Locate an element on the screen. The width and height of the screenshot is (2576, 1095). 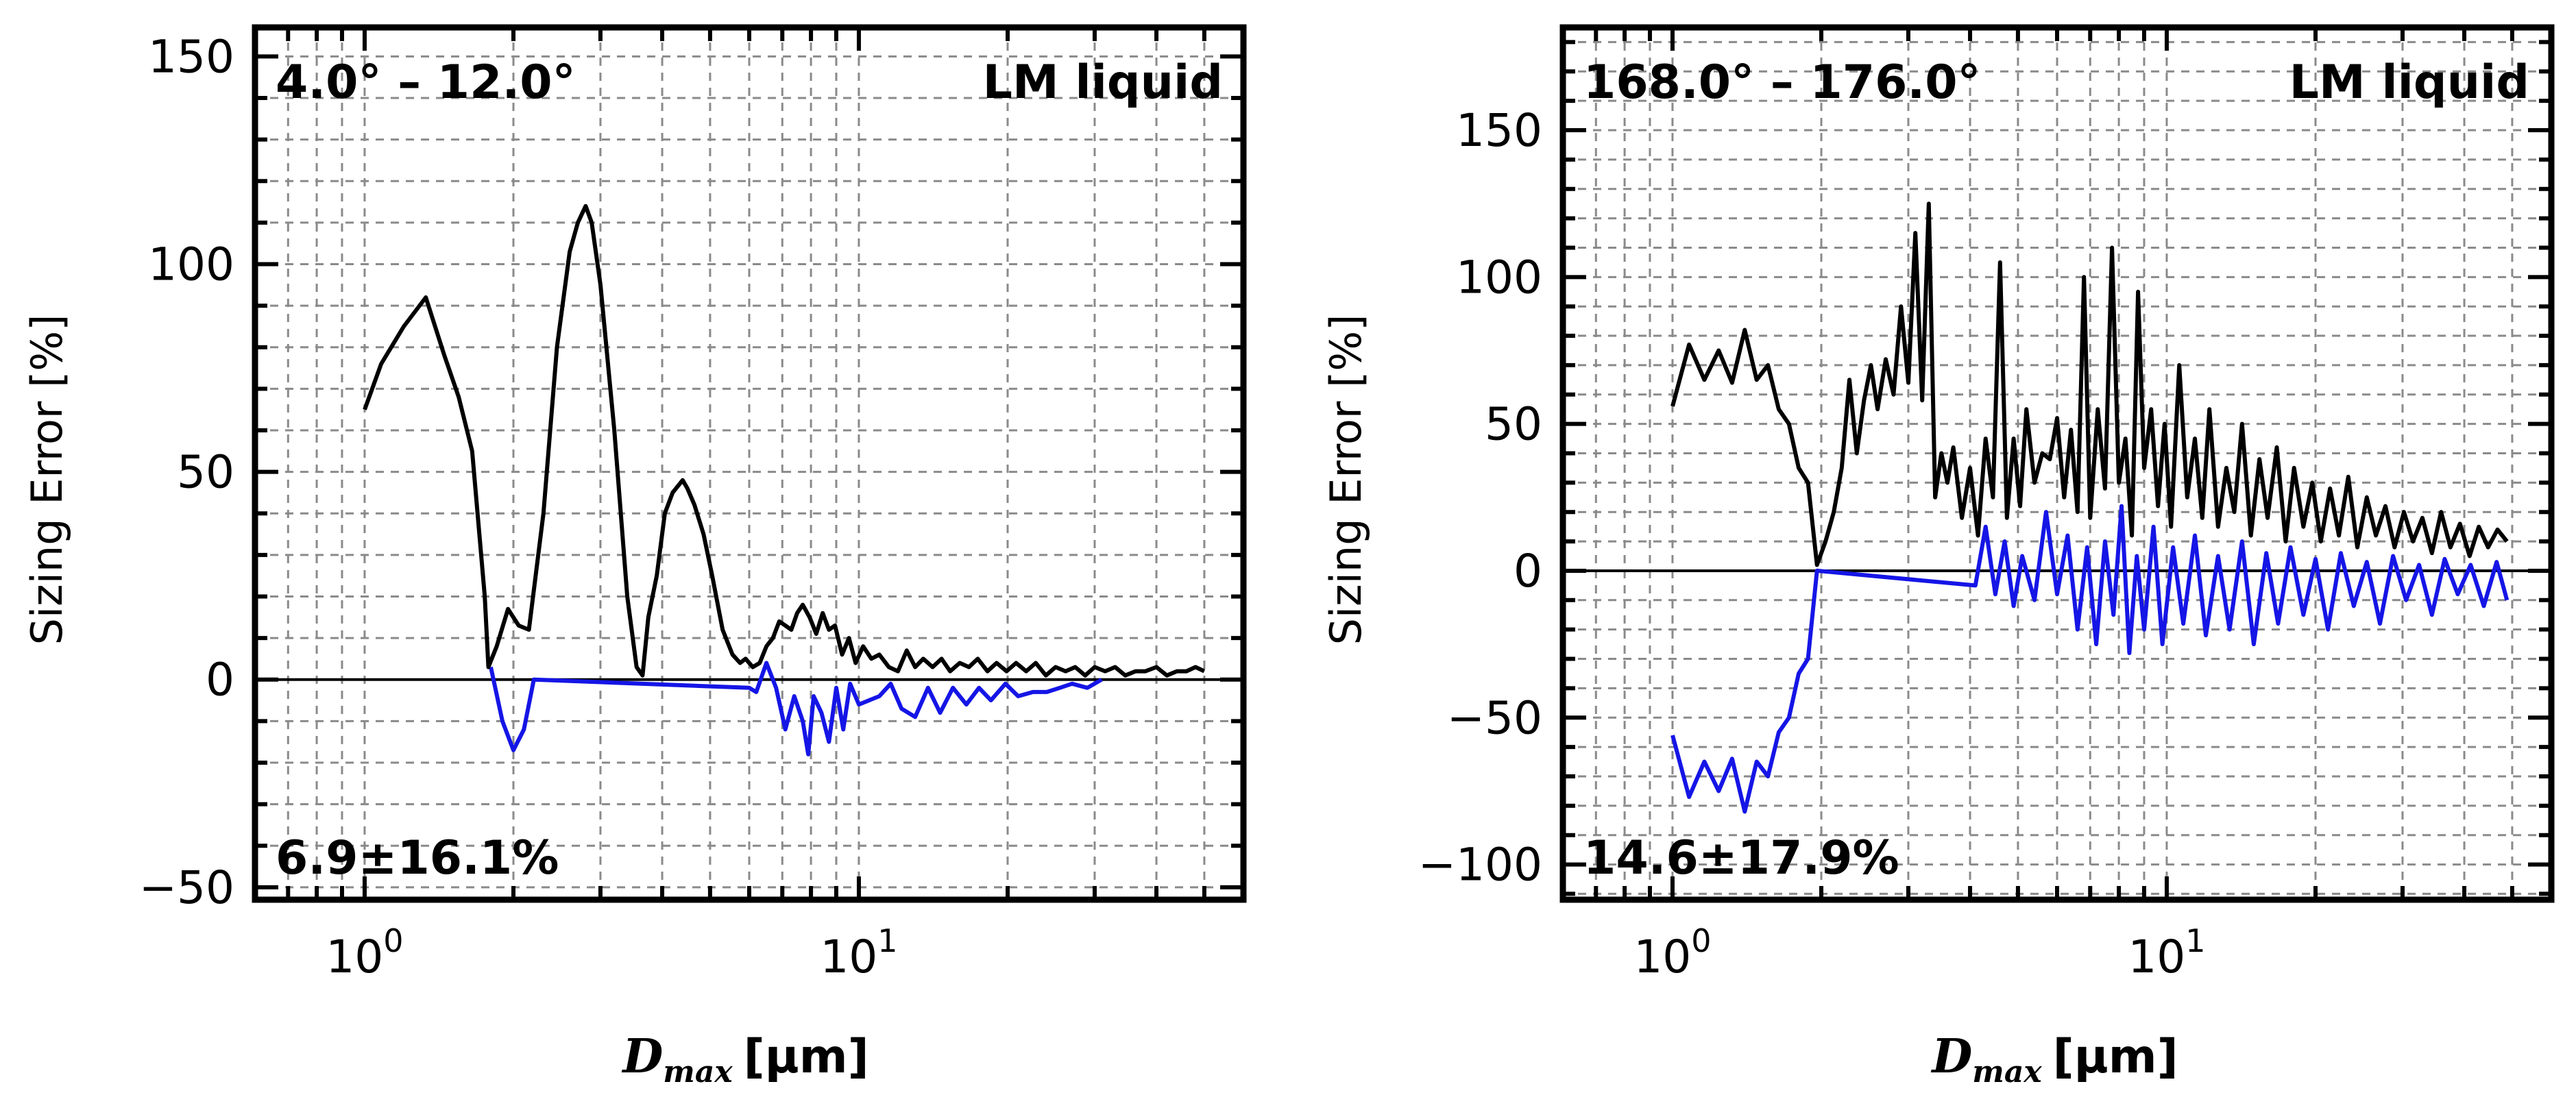
x-axis-symbol-left: D is located at coordinates (642, 1056).